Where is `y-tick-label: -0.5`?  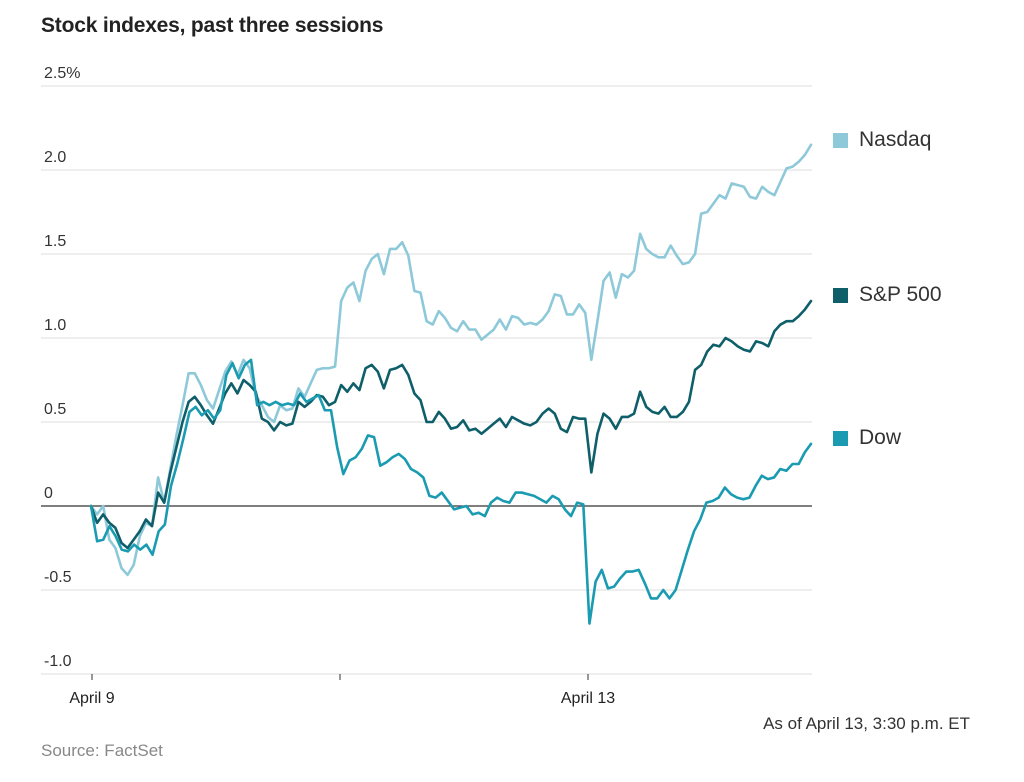
y-tick-label: -0.5 is located at coordinates (58, 577).